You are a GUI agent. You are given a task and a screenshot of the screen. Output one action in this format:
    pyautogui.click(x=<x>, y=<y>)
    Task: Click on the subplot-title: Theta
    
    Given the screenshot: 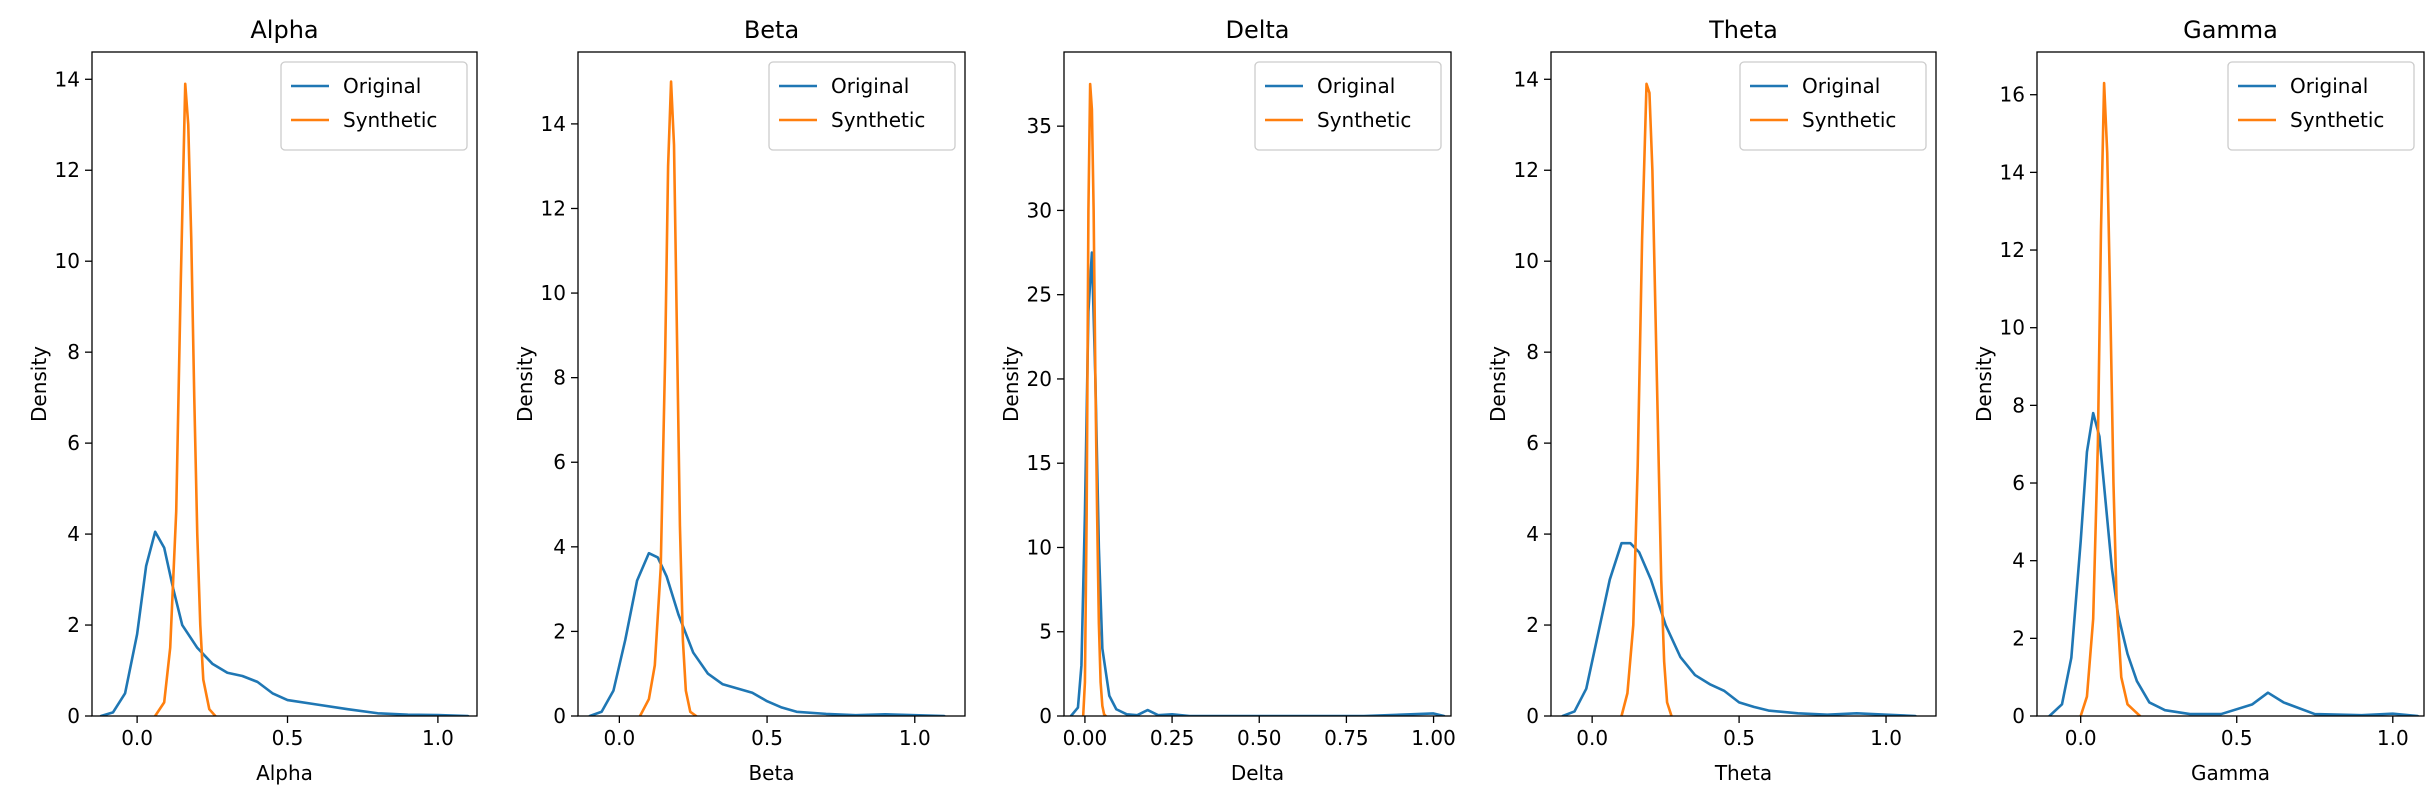 What is the action you would take?
    pyautogui.click(x=1743, y=30)
    